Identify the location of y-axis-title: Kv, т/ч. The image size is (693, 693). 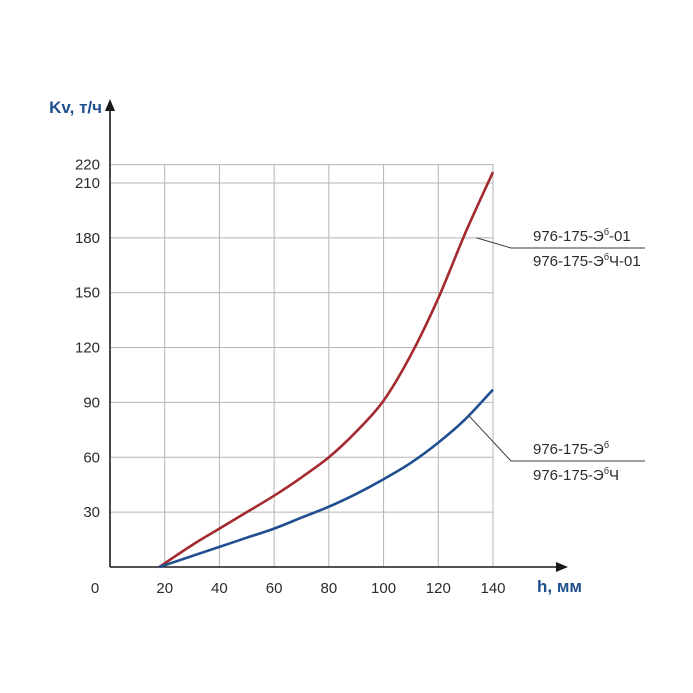
(75, 107).